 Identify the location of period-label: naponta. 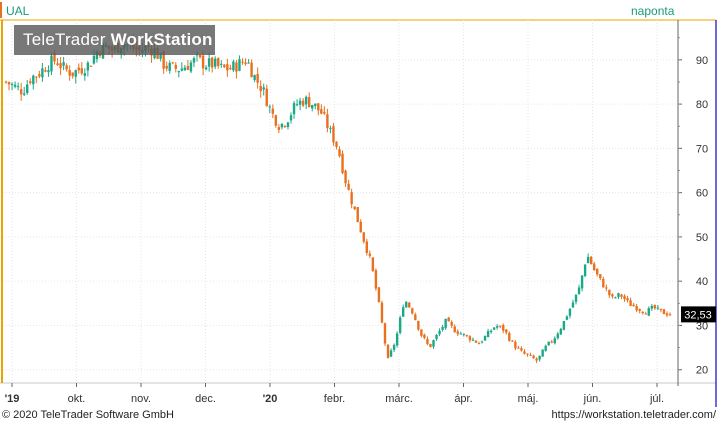
(653, 11).